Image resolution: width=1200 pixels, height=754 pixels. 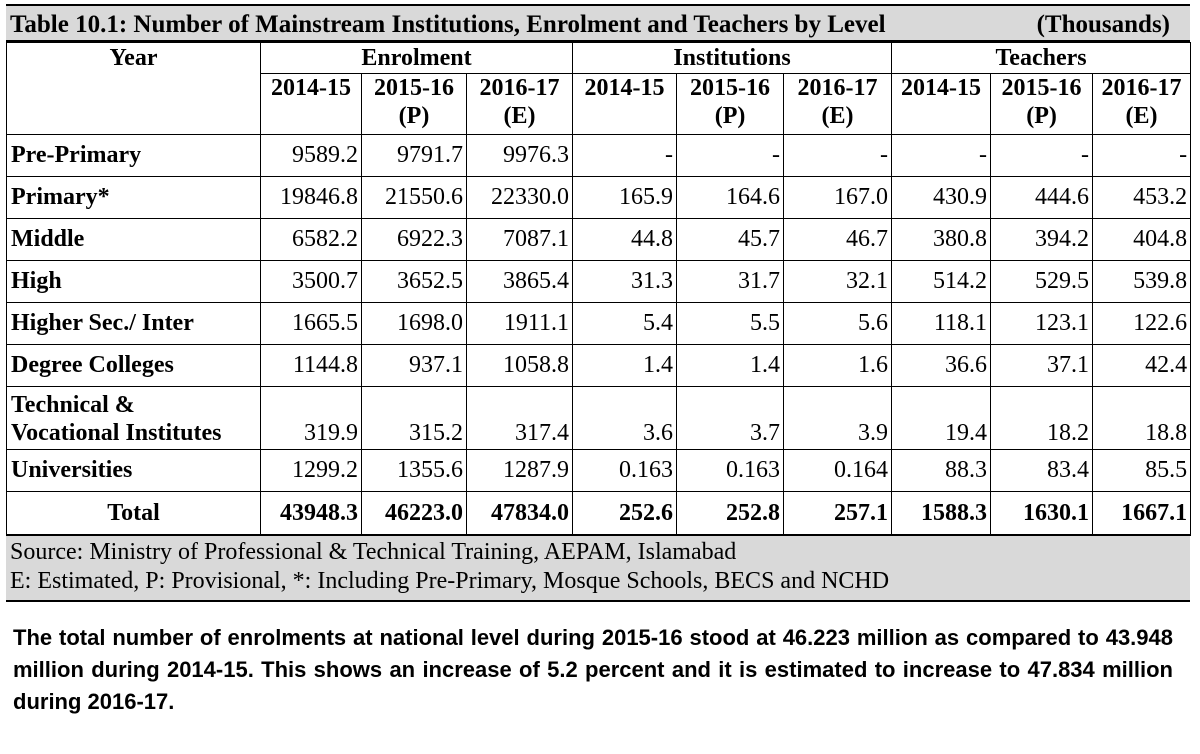 What do you see at coordinates (838, 513) in the screenshot?
I see `table-cell: 257.1` at bounding box center [838, 513].